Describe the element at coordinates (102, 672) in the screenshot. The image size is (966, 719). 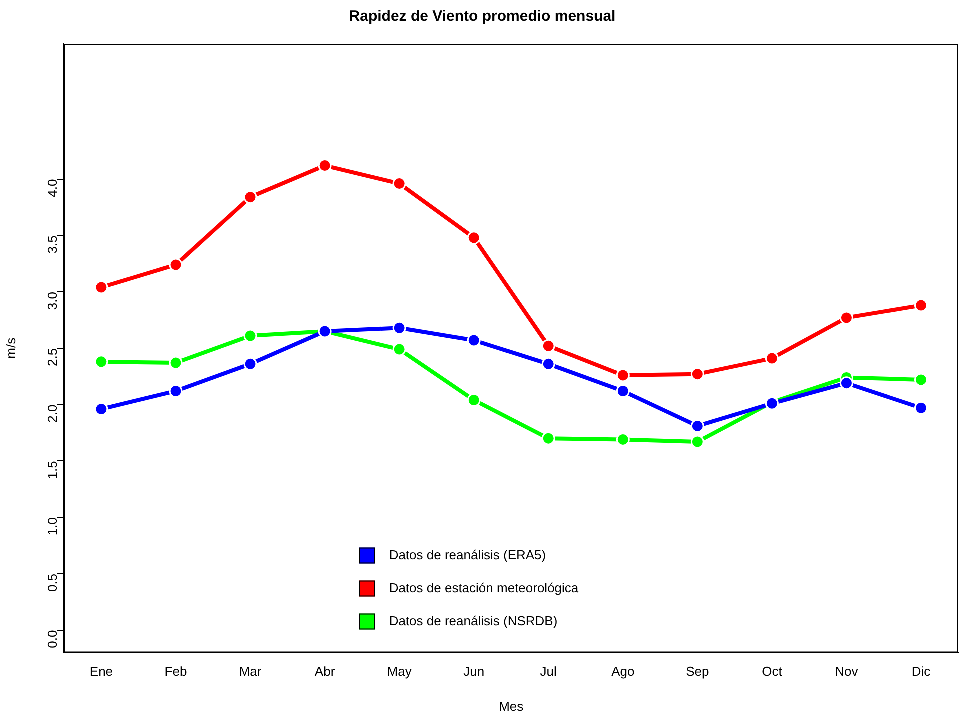
I see `x-tick-label: Ene` at that location.